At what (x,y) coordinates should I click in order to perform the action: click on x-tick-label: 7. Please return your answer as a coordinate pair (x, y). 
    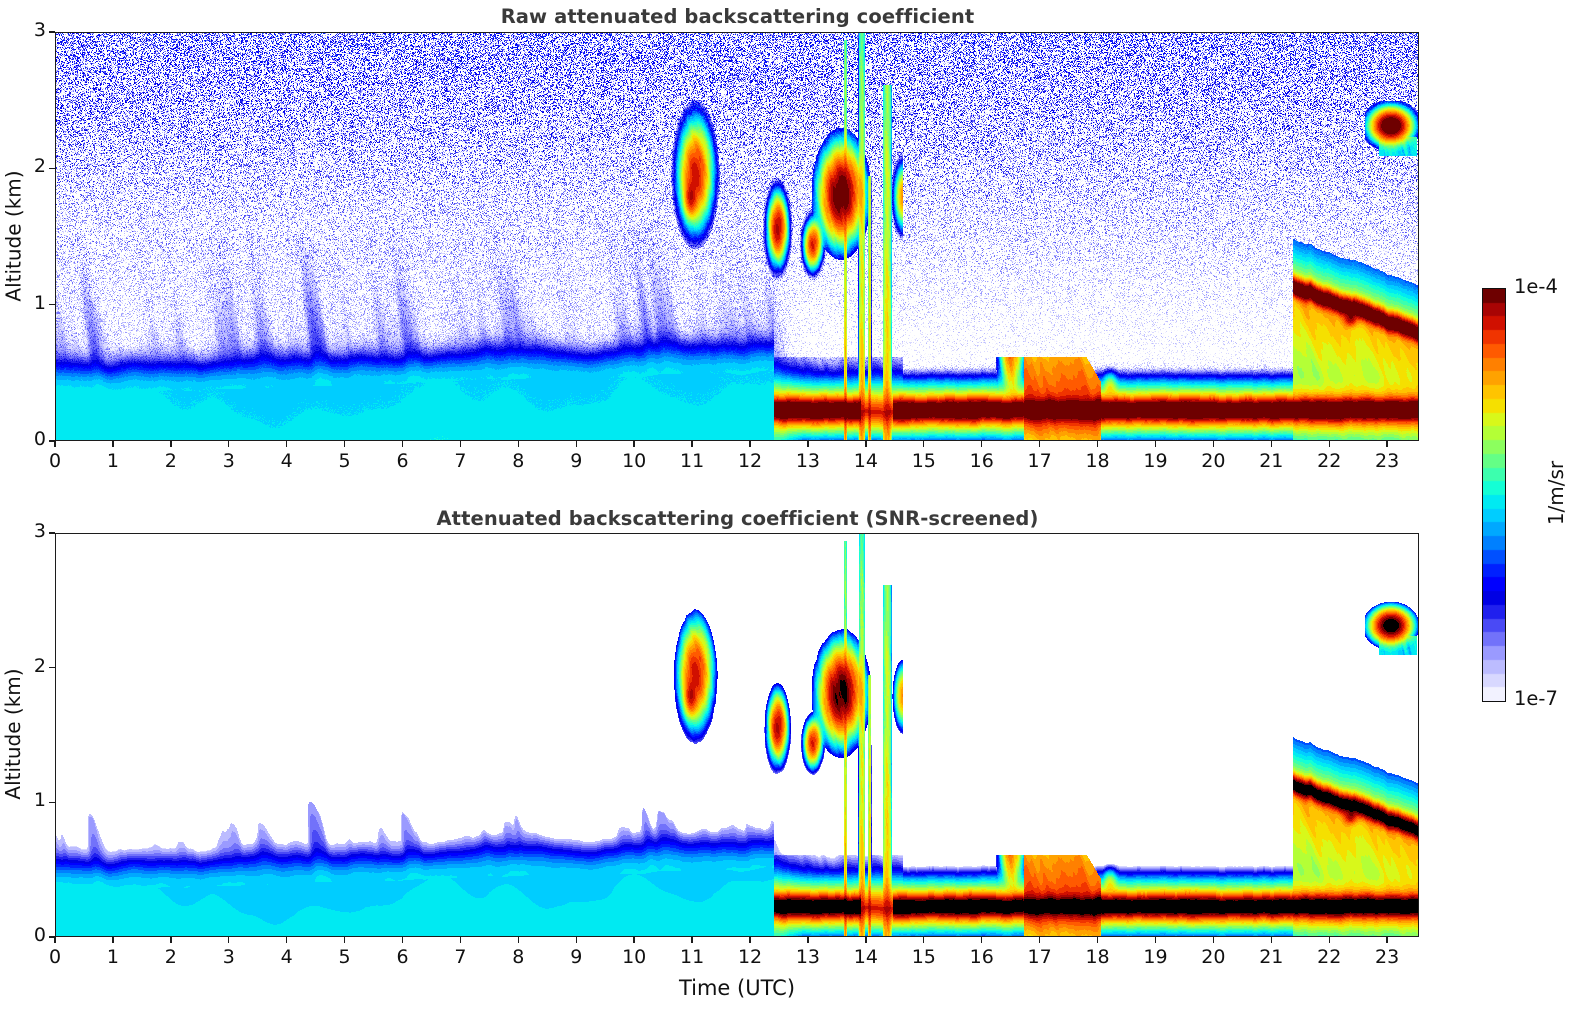
    Looking at the image, I should click on (460, 957).